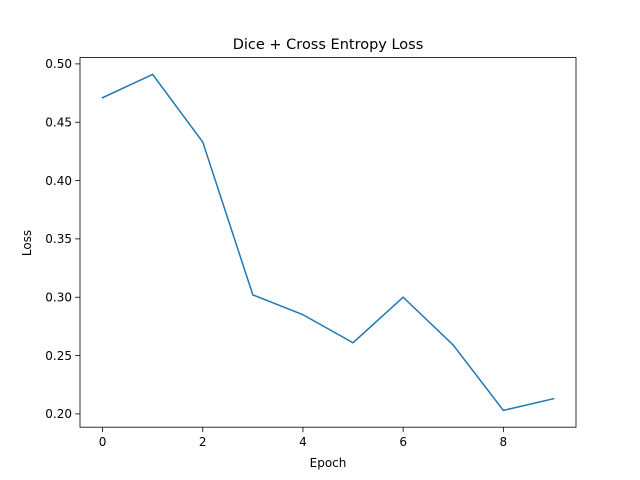 This screenshot has height=480, width=640. What do you see at coordinates (58, 414) in the screenshot?
I see `y-tick-label: 0.20` at bounding box center [58, 414].